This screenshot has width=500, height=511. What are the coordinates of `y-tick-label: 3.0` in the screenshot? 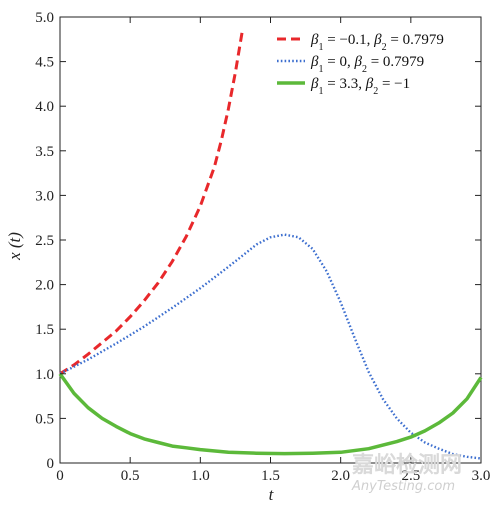 It's located at (44, 196).